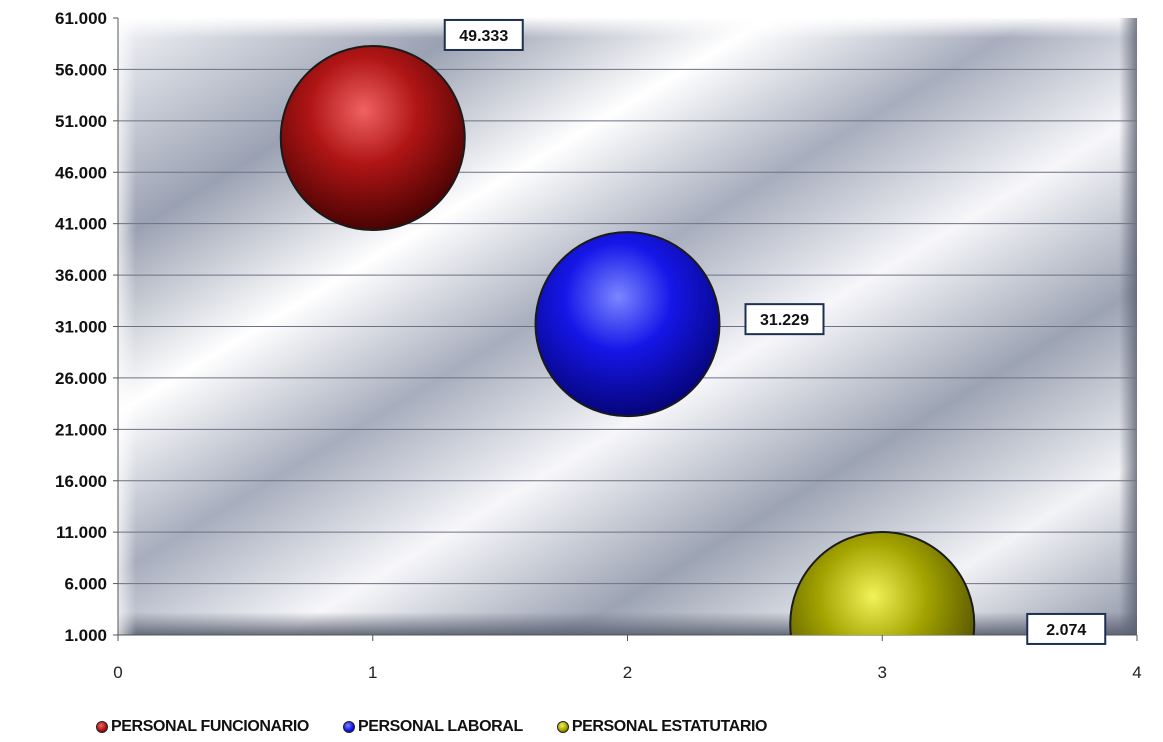 This screenshot has width=1163, height=742. What do you see at coordinates (348, 727) in the screenshot?
I see `legend-marker-laboral` at bounding box center [348, 727].